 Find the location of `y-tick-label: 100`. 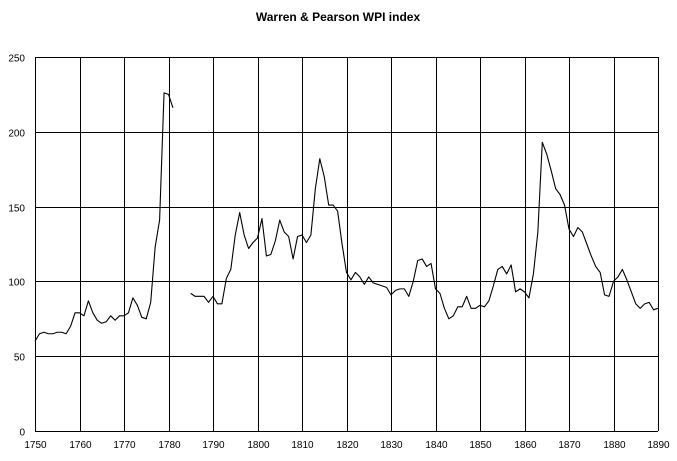

y-tick-label: 100 is located at coordinates (16, 283).